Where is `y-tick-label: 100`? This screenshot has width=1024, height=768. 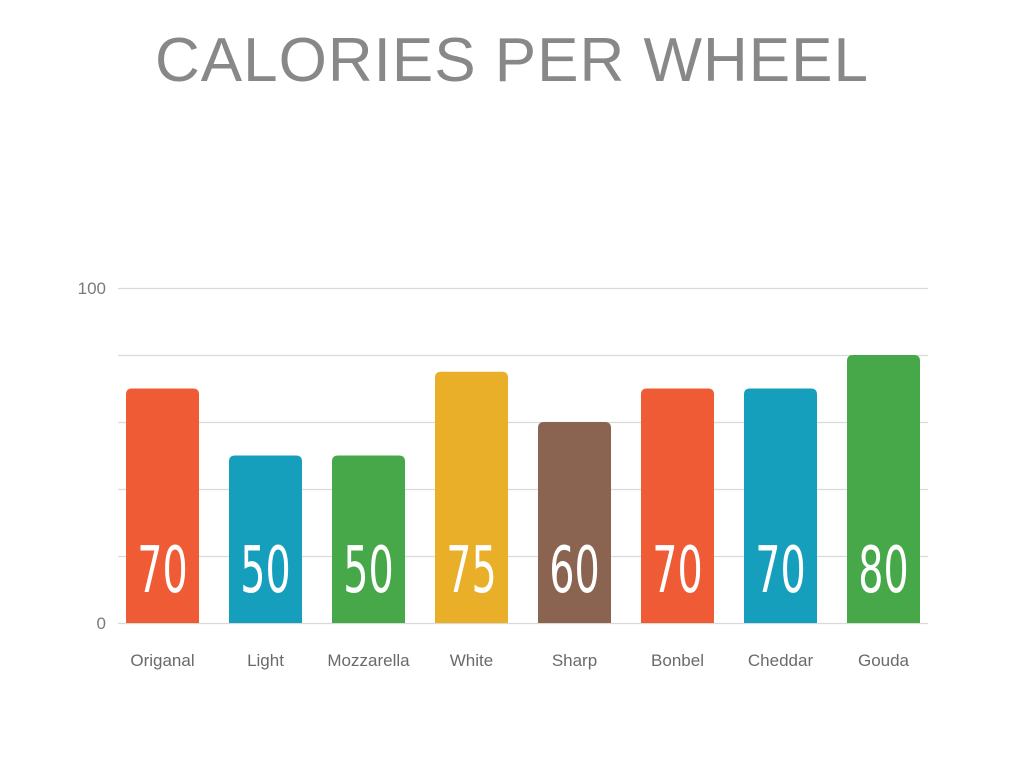 y-tick-label: 100 is located at coordinates (92, 288).